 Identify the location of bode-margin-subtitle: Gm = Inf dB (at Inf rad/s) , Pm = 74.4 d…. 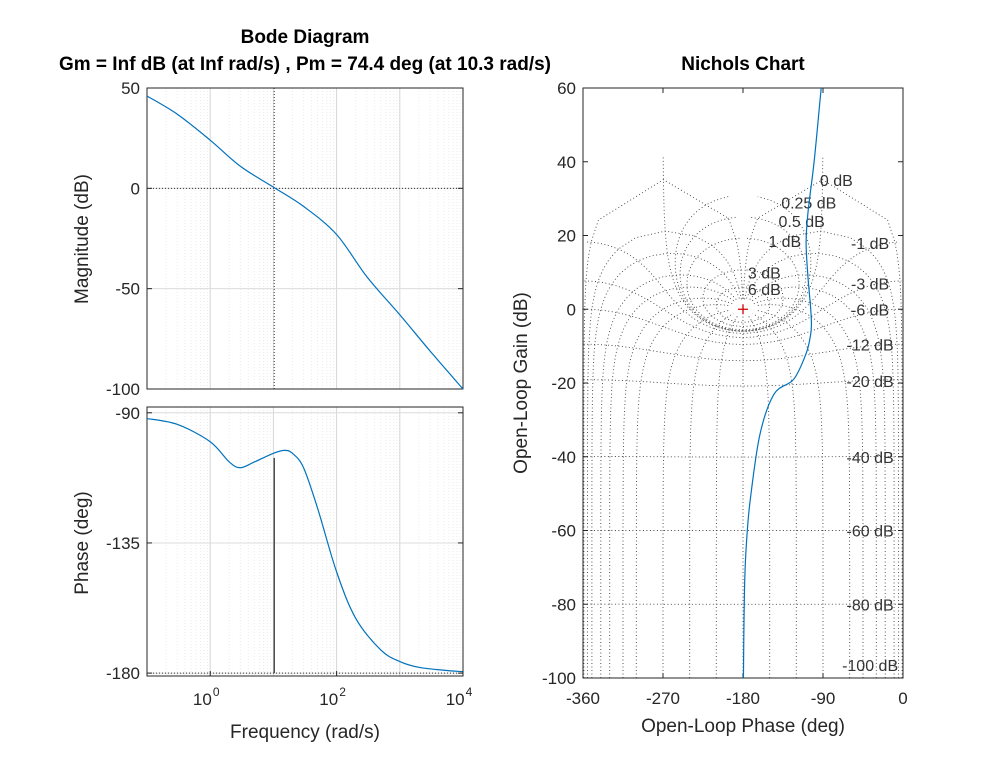
(305, 64).